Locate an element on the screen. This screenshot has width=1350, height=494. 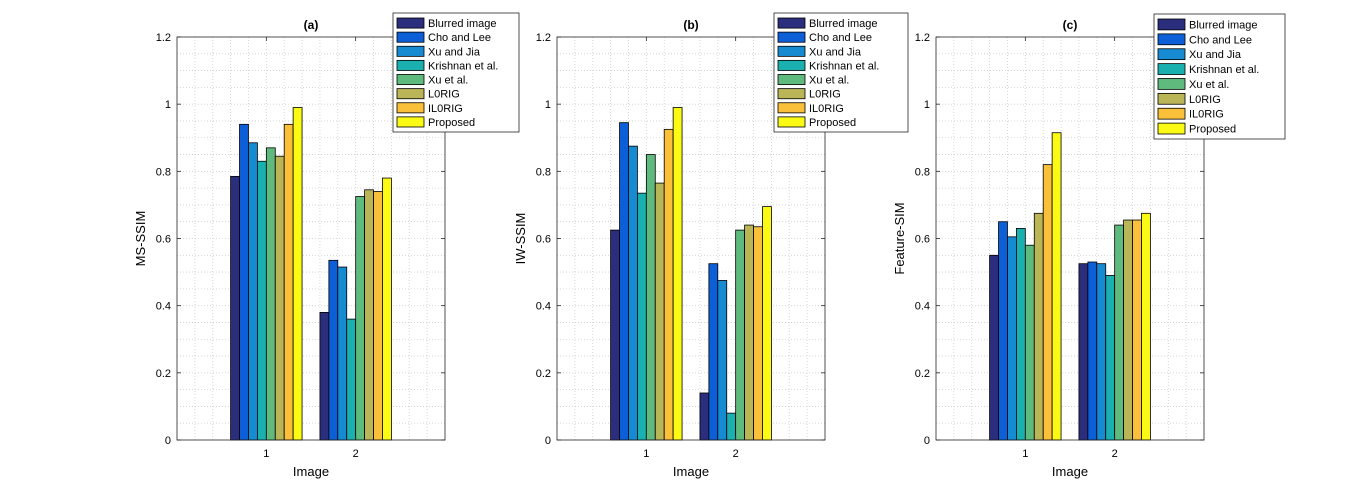
y-tick-label: 0.8 is located at coordinates (922, 172).